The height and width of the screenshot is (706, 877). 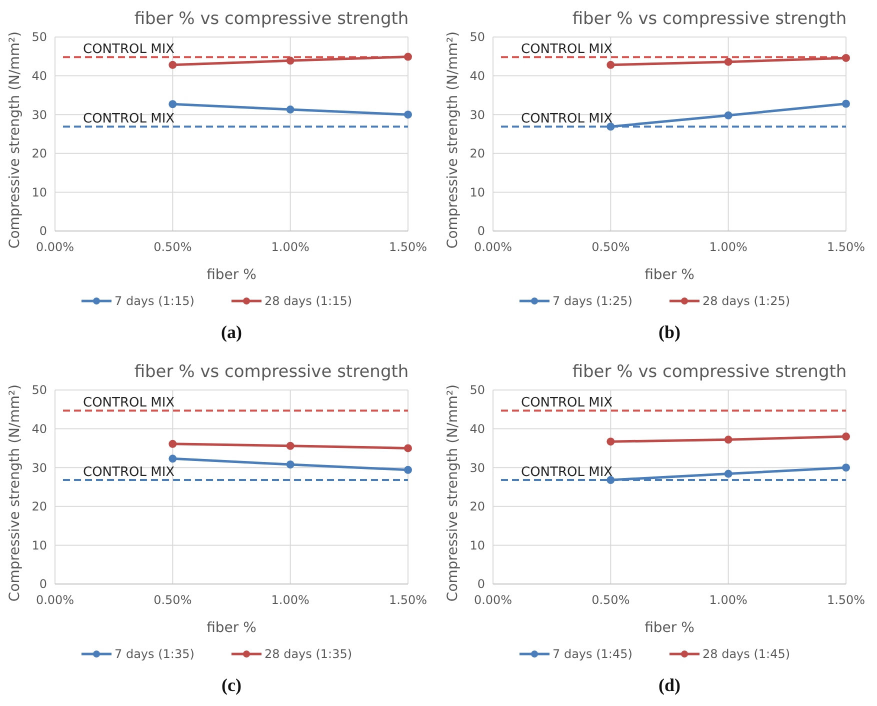 What do you see at coordinates (592, 301) in the screenshot?
I see `legend-label: 7 days (1:25)` at bounding box center [592, 301].